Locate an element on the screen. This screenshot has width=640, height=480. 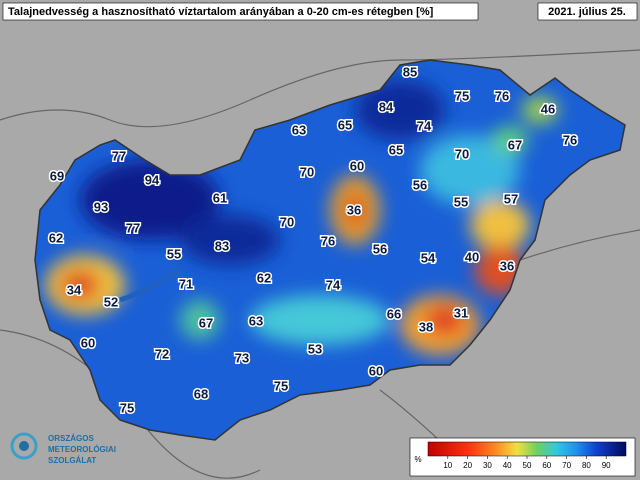
date-box is located at coordinates (587, 11).